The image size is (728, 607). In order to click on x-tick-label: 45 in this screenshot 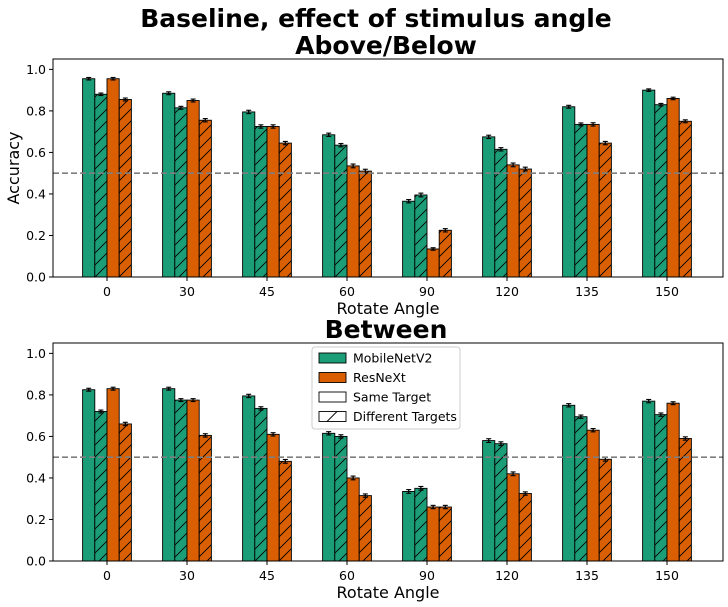, I will do `click(267, 291)`.